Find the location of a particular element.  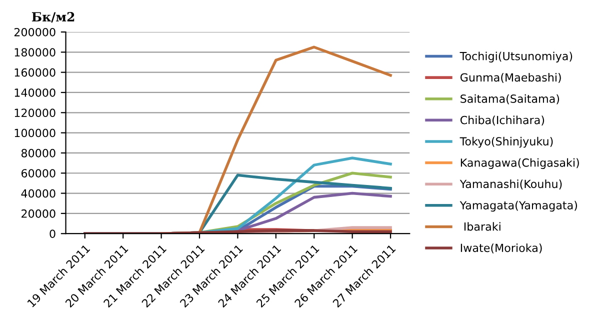

y-tick-label: 20000 is located at coordinates (39, 213).